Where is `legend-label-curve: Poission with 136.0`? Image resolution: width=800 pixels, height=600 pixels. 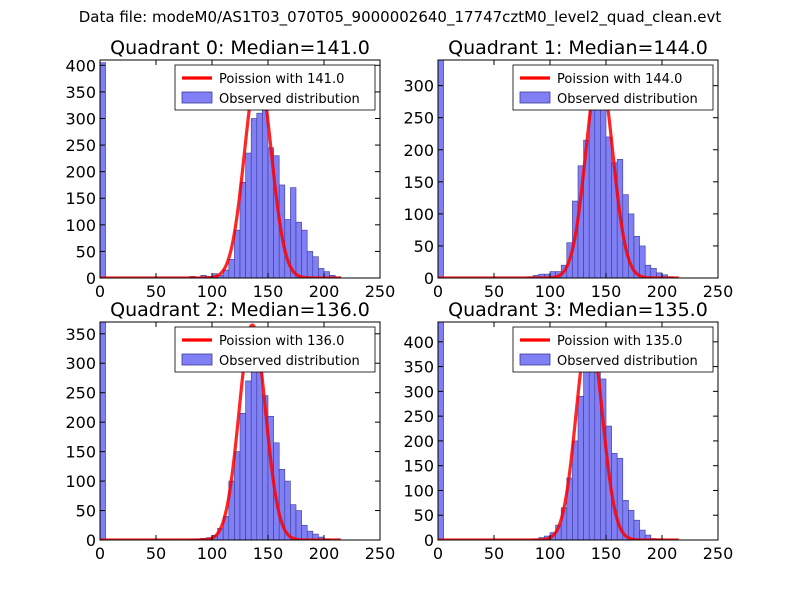
legend-label-curve: Poission with 136.0 is located at coordinates (281, 341).